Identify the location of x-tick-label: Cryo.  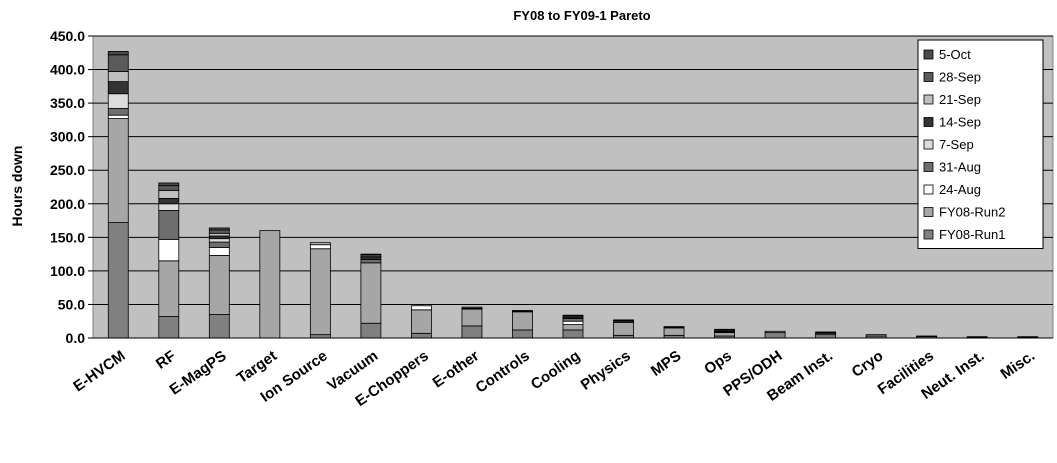
(868, 364).